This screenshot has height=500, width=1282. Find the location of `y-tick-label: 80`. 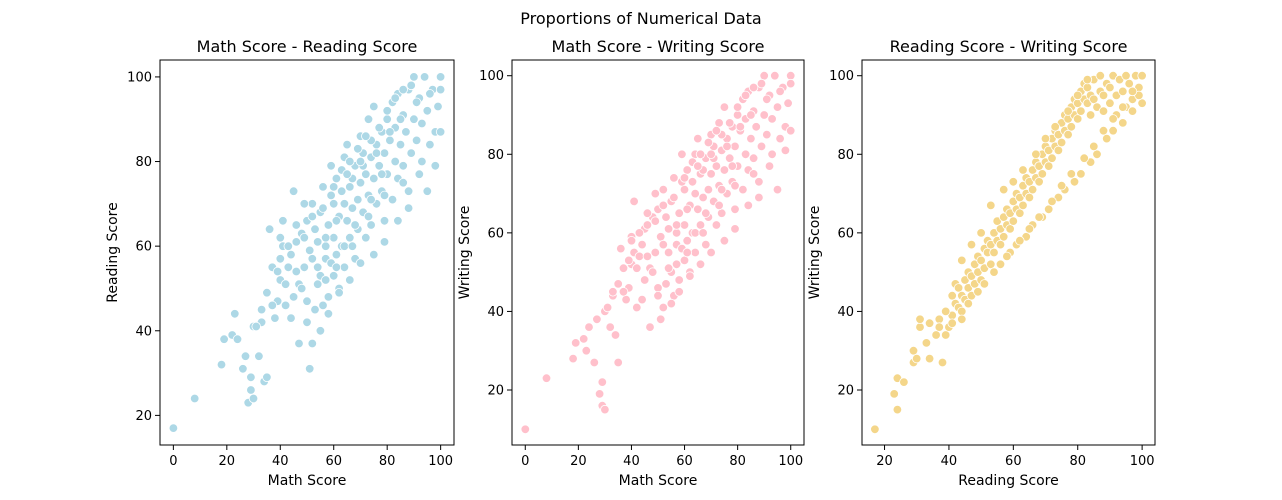

y-tick-label: 80 is located at coordinates (845, 155).